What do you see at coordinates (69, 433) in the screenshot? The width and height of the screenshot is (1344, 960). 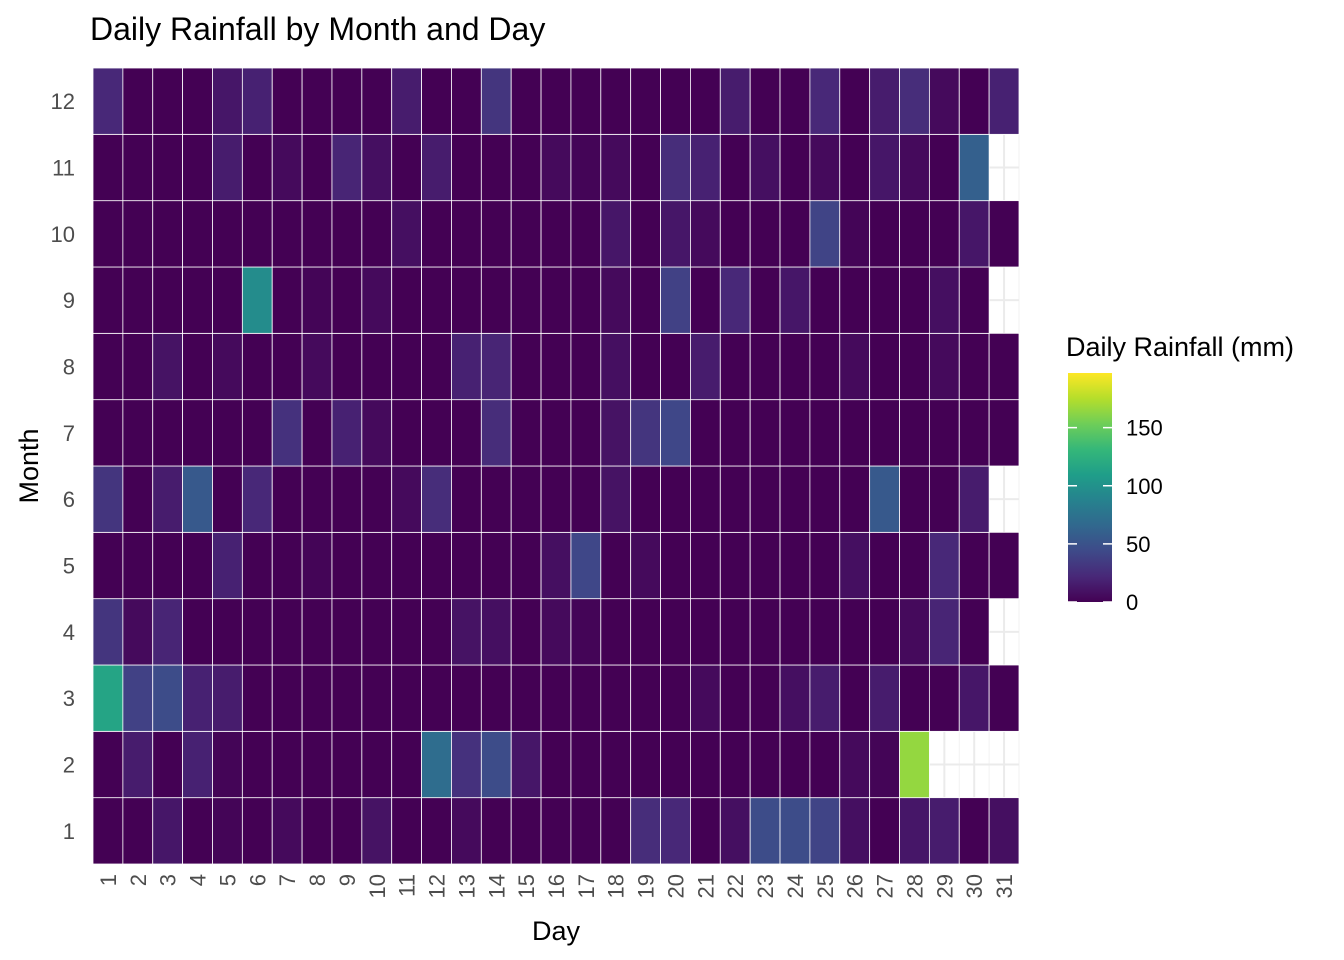 I see `y-tick-label: 7` at bounding box center [69, 433].